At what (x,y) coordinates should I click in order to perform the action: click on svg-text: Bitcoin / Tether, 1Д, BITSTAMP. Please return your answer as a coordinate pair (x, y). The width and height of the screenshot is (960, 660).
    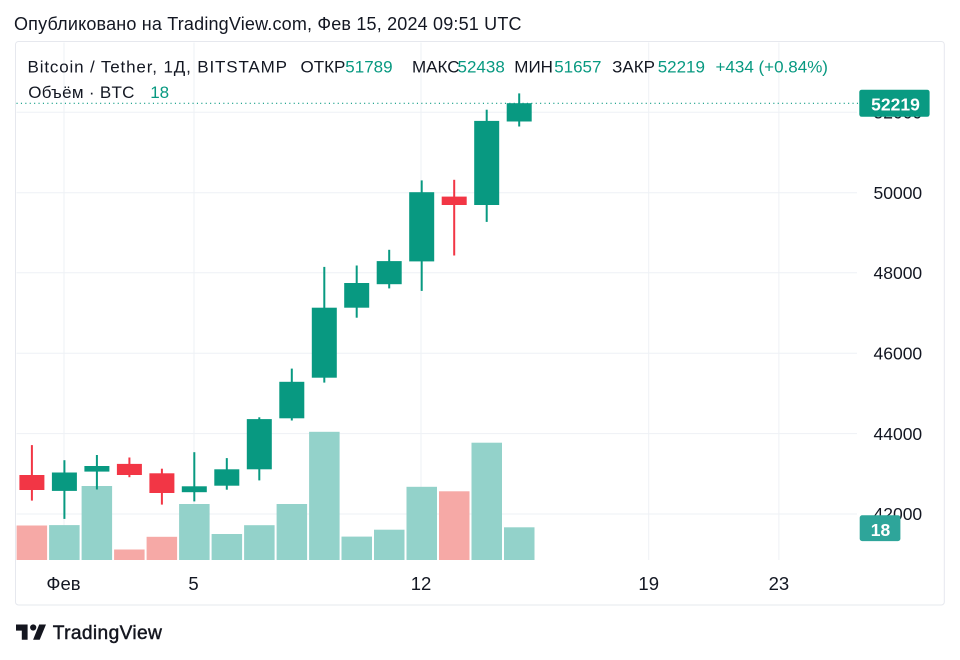
    Looking at the image, I should click on (158, 66).